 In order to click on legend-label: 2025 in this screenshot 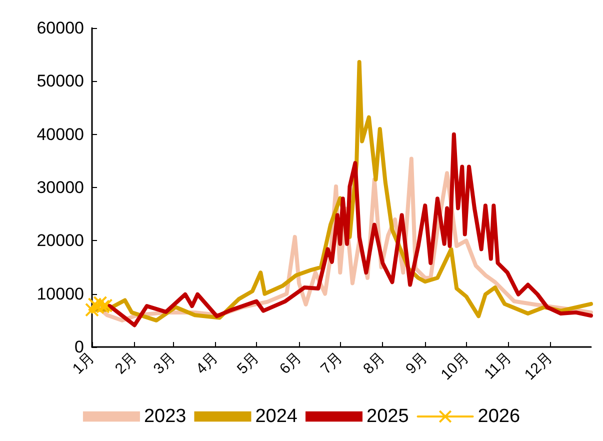, I will do `click(387, 416)`.